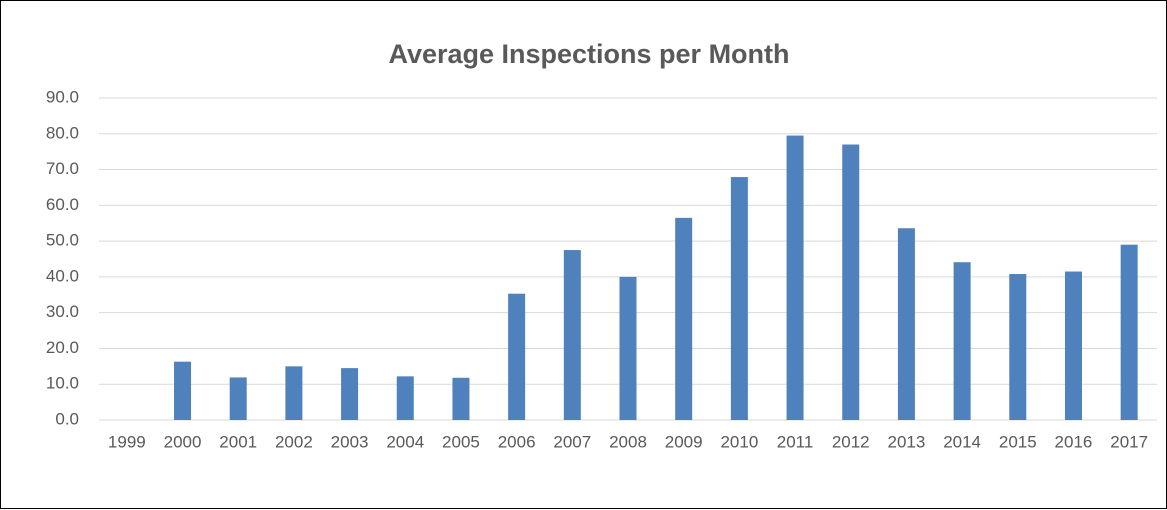  What do you see at coordinates (1018, 441) in the screenshot?
I see `x-tick-label: 2015` at bounding box center [1018, 441].